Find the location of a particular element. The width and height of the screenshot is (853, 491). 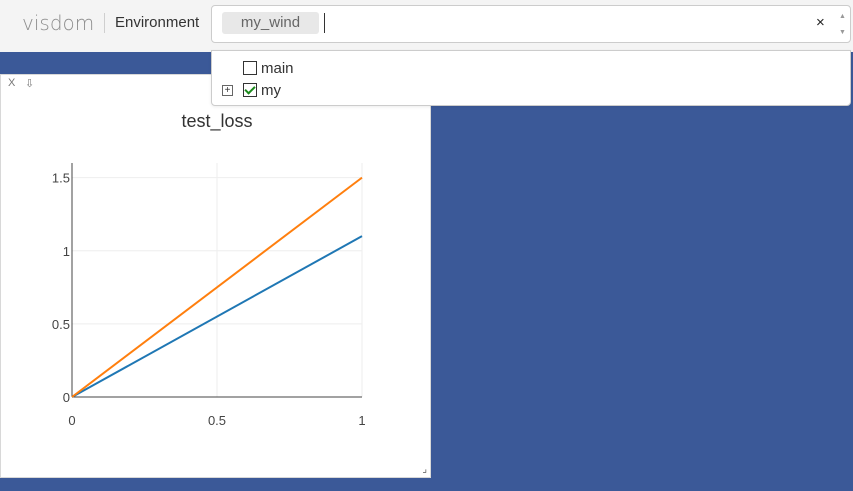

env-option-label-my: my is located at coordinates (271, 90).